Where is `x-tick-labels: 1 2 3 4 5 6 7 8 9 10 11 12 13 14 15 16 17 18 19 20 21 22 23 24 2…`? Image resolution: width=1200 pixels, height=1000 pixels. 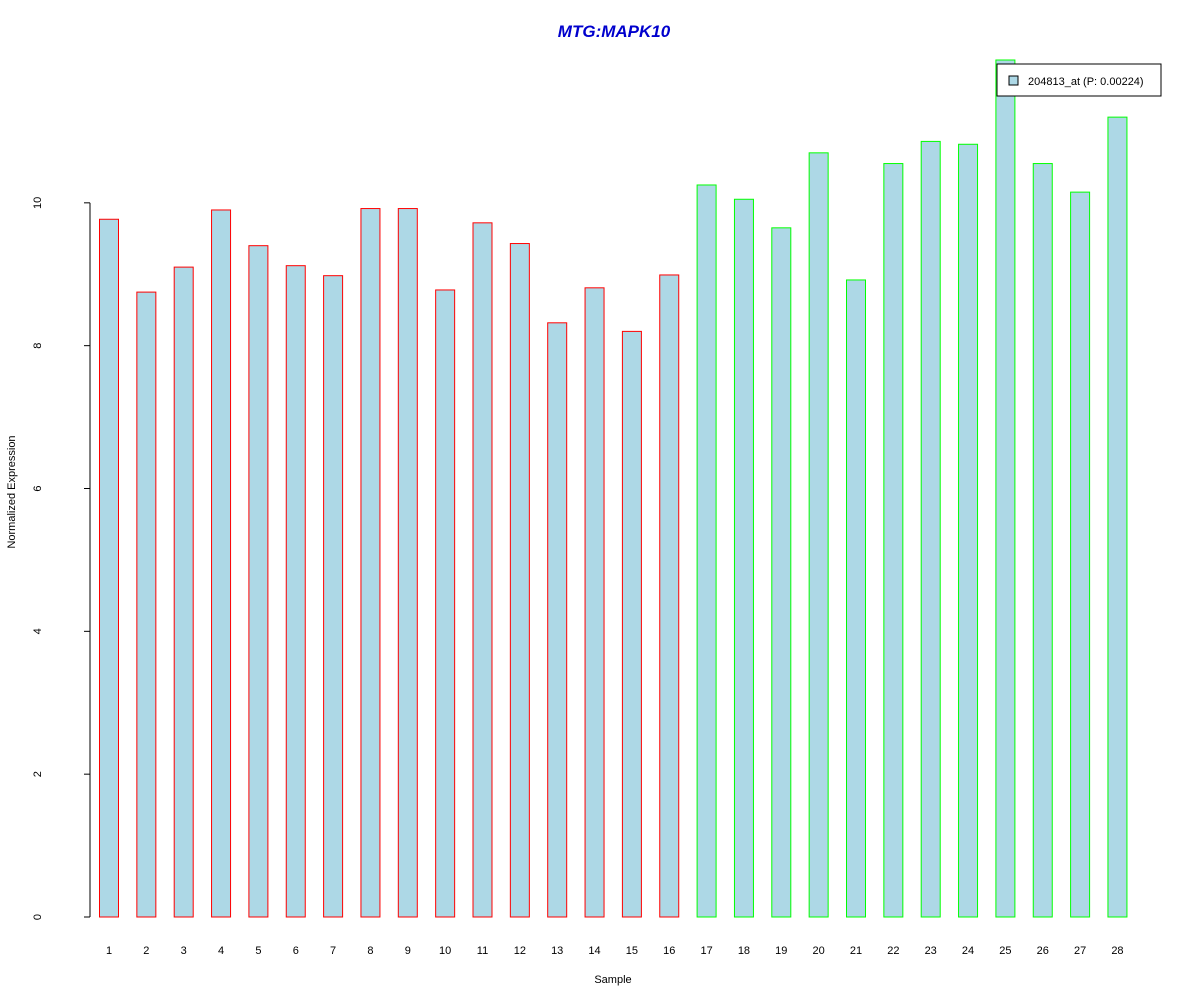 x-tick-labels: 1 2 3 4 5 6 7 8 9 10 11 12 13 14 15 16 17 18 19 20 21 22 23 24 2… is located at coordinates (615, 951).